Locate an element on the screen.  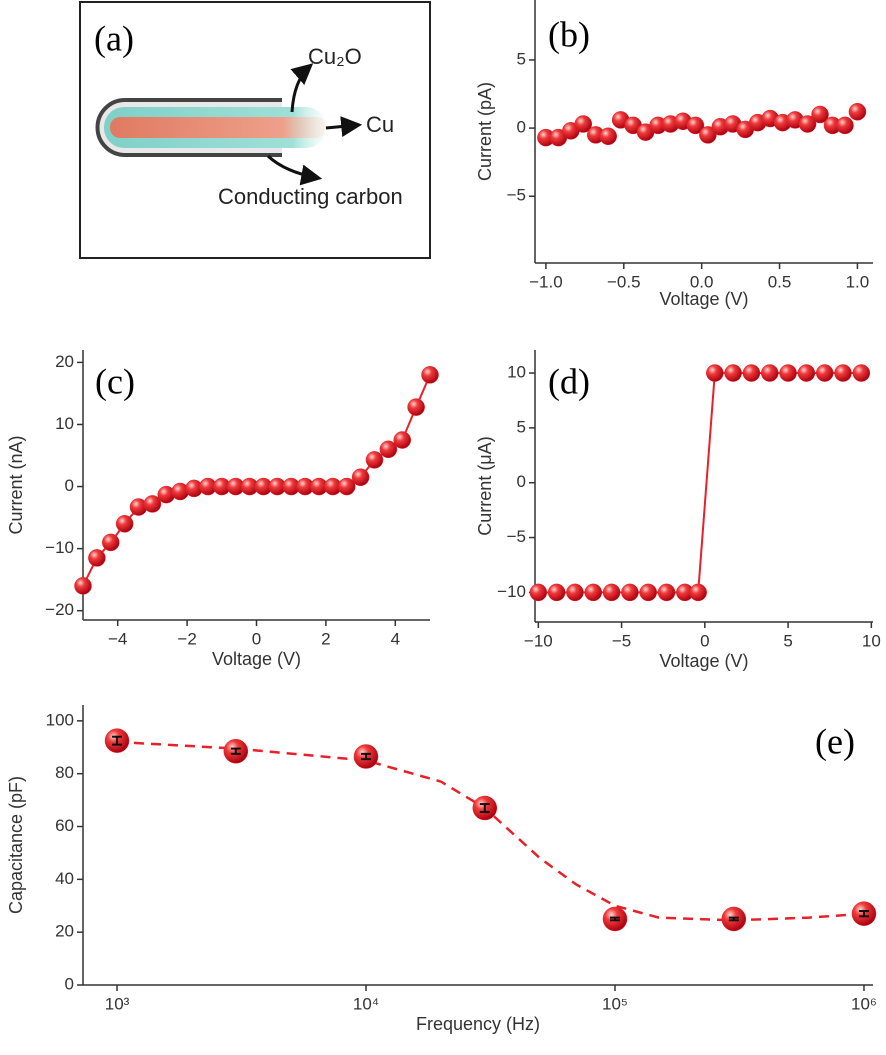
x-tick-label: −1.0 is located at coordinates (546, 281).